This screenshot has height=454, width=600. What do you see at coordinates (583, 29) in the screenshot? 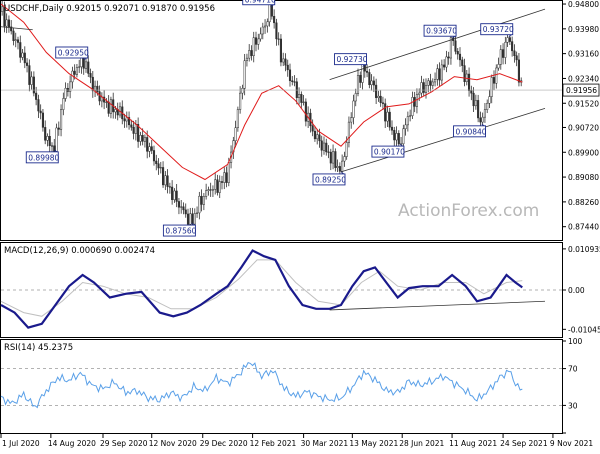
I see `price-y-tick-label: 0.93980` at bounding box center [583, 29].